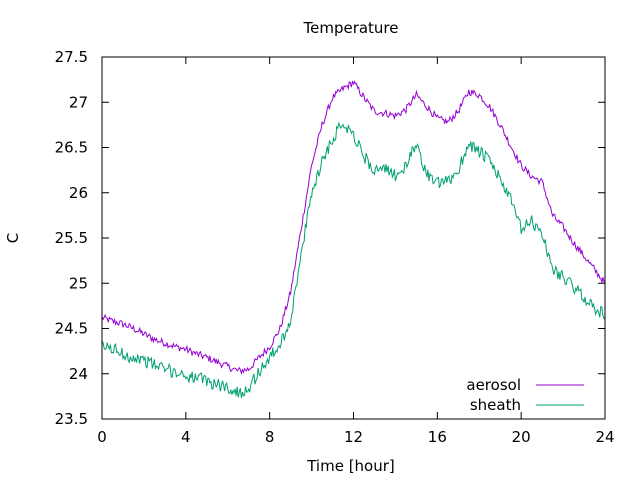  Describe the element at coordinates (521, 437) in the screenshot. I see `x-tick-label: 20` at that location.